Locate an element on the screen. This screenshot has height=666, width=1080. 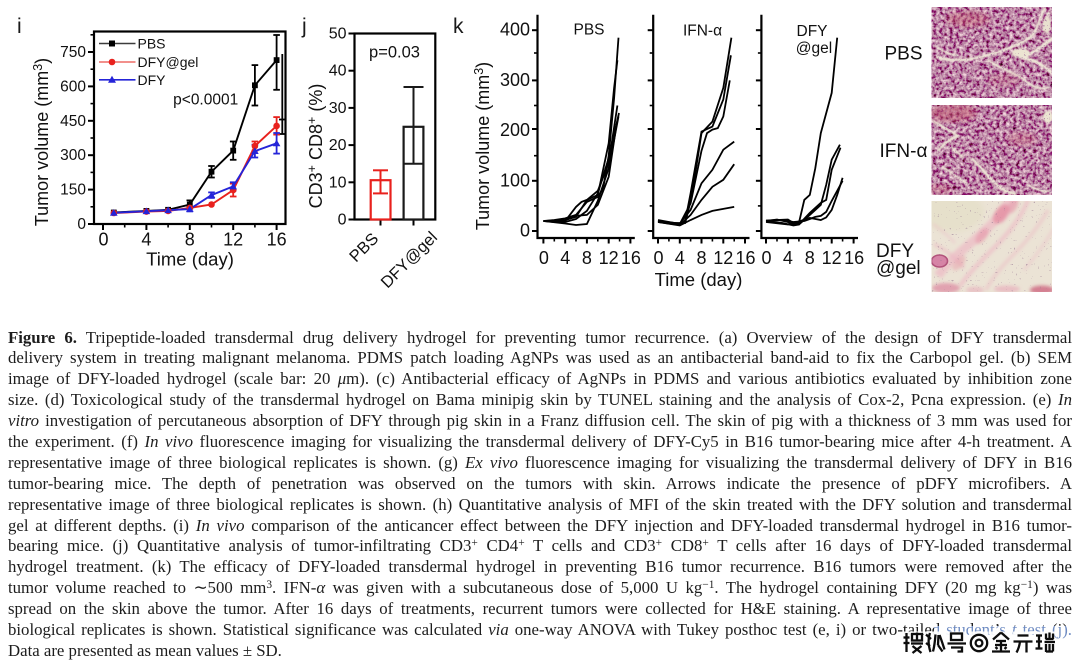
svg-text: 400 is located at coordinates (515, 30).